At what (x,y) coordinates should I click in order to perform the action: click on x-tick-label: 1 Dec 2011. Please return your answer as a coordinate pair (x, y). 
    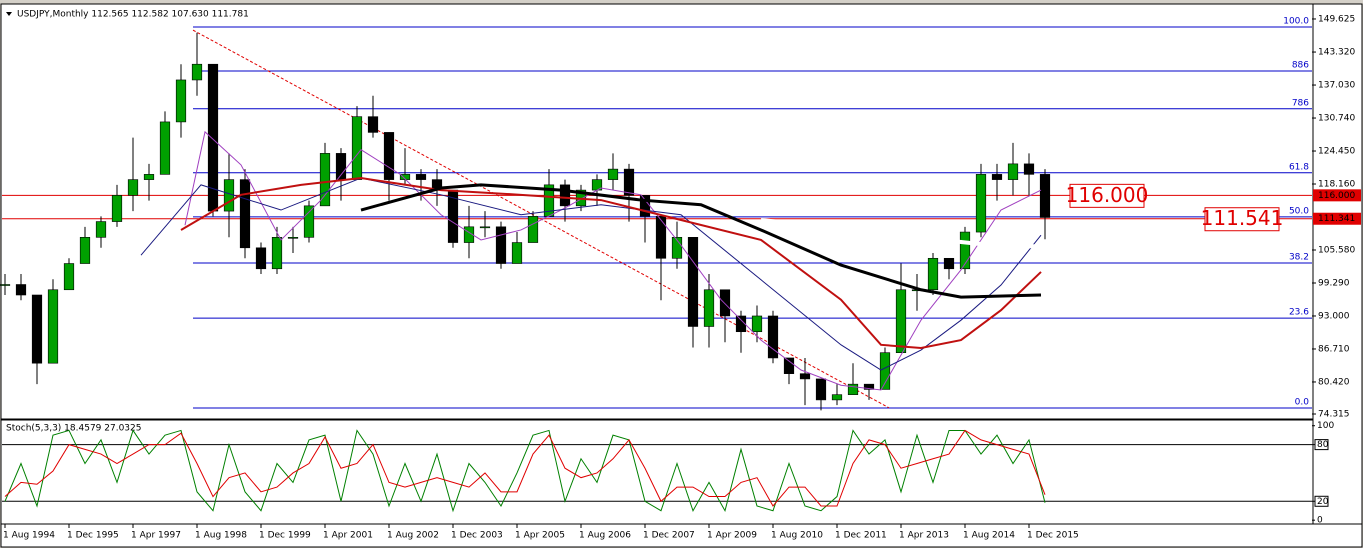
    Looking at the image, I should click on (861, 536).